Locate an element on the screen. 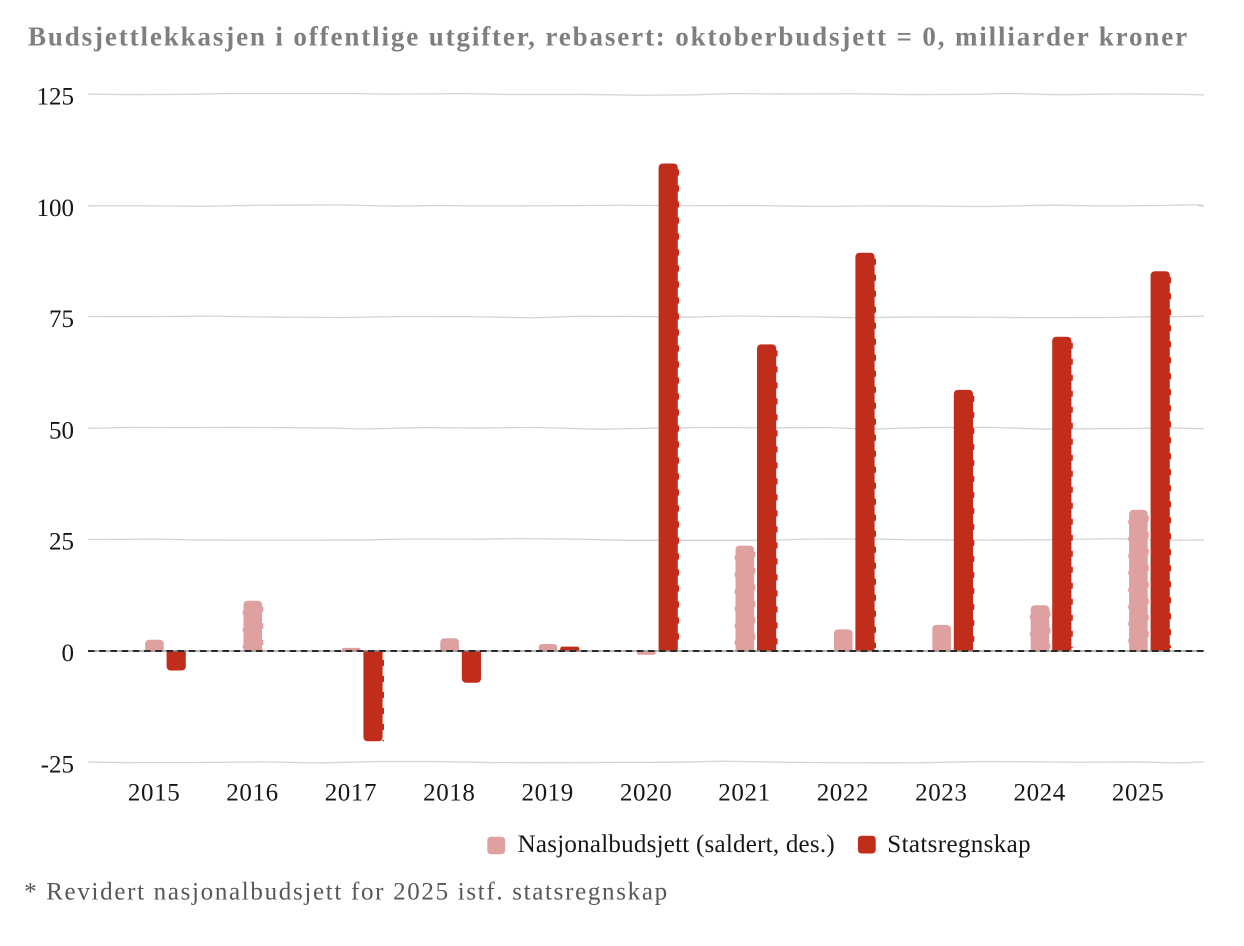 The image size is (1244, 946). svg-text: 2022 is located at coordinates (843, 793).